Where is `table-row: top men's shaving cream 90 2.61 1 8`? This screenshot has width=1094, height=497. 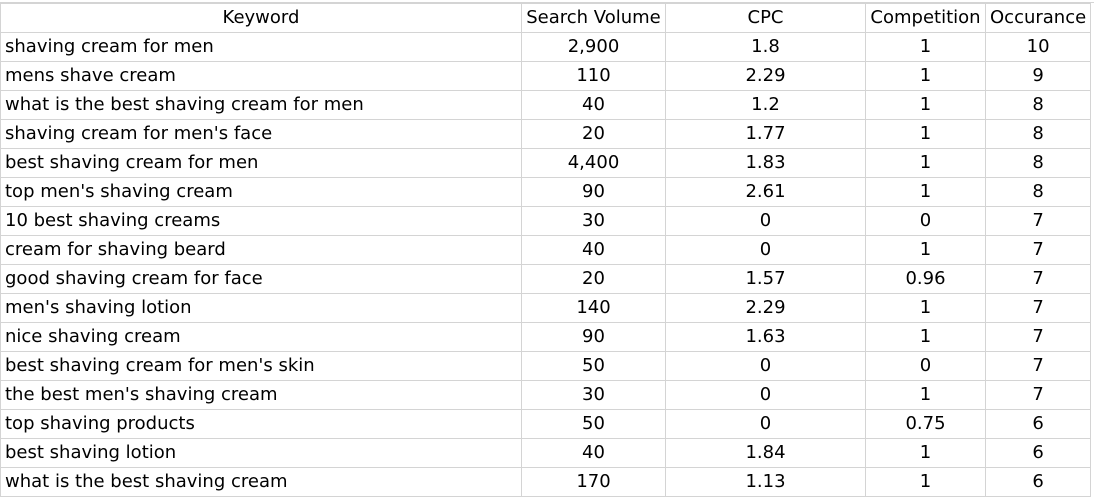
table-row: top men's shaving cream 90 2.61 1 8 is located at coordinates (546, 192).